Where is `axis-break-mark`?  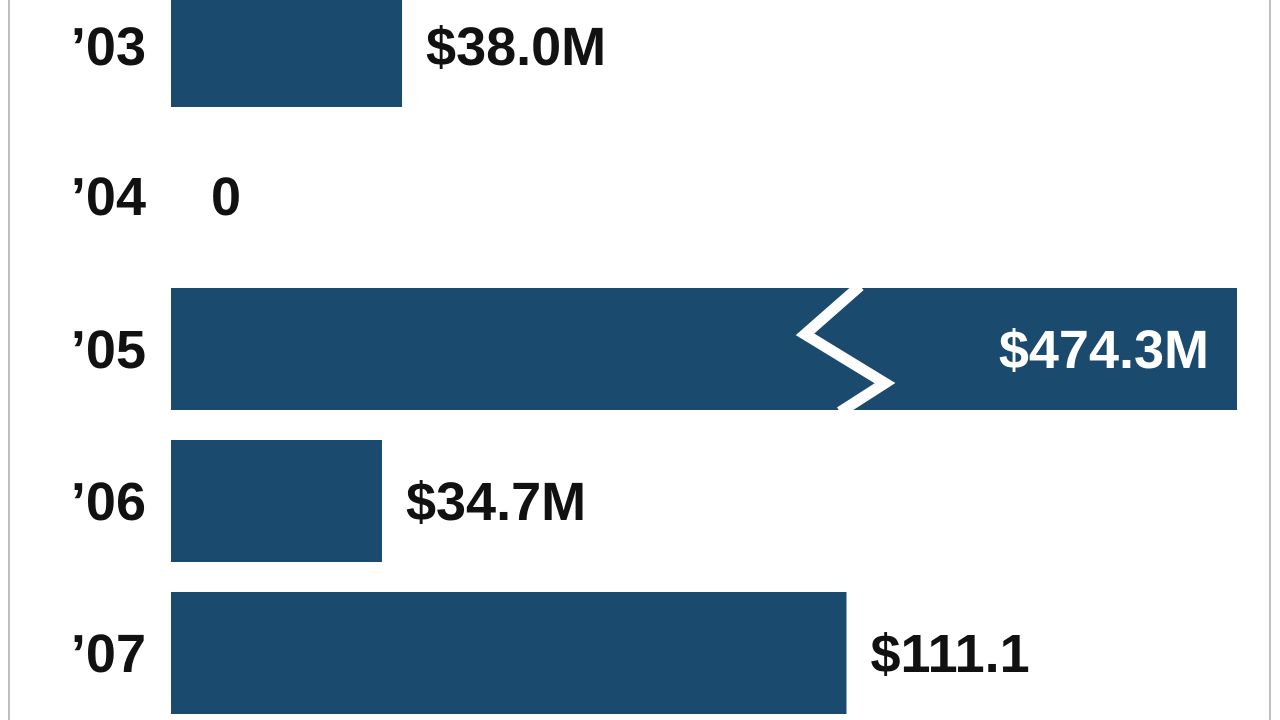 axis-break-mark is located at coordinates (845, 349).